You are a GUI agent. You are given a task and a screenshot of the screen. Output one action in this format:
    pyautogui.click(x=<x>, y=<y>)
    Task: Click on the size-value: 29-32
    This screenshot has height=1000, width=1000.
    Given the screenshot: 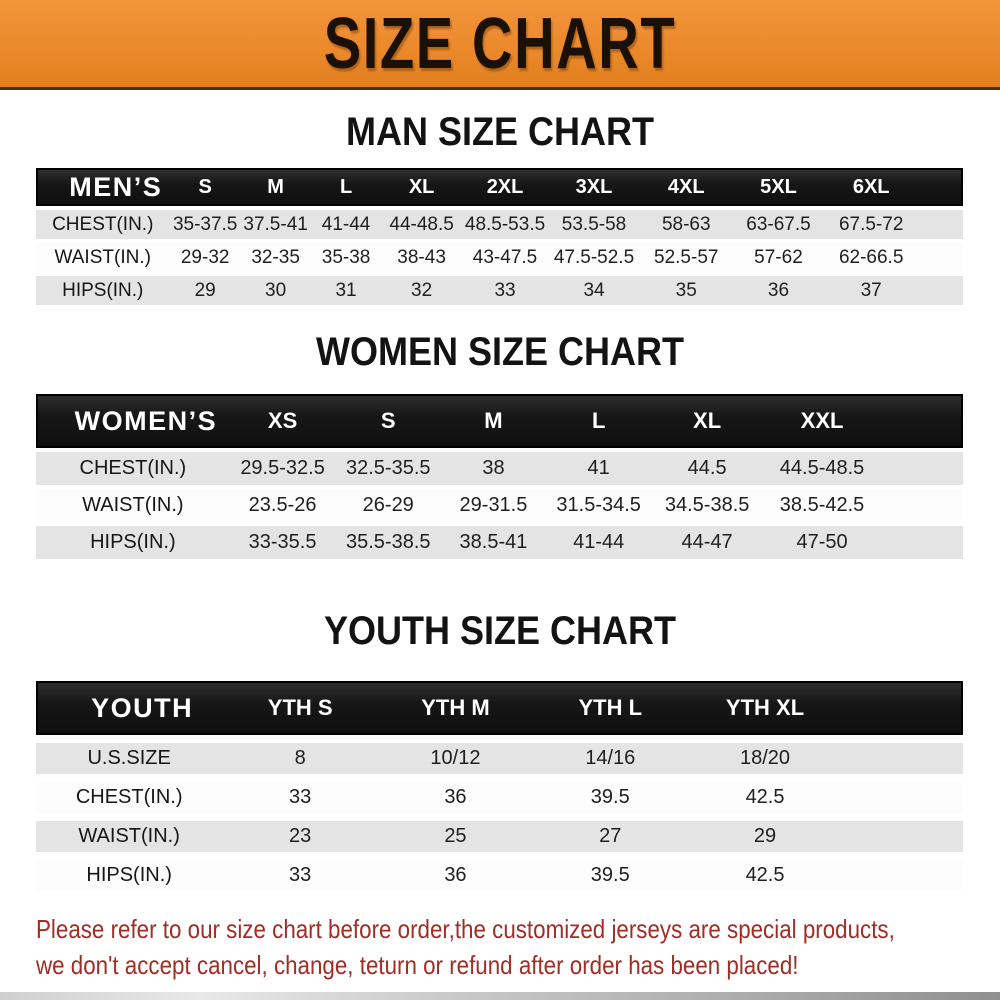 What is the action you would take?
    pyautogui.click(x=205, y=257)
    